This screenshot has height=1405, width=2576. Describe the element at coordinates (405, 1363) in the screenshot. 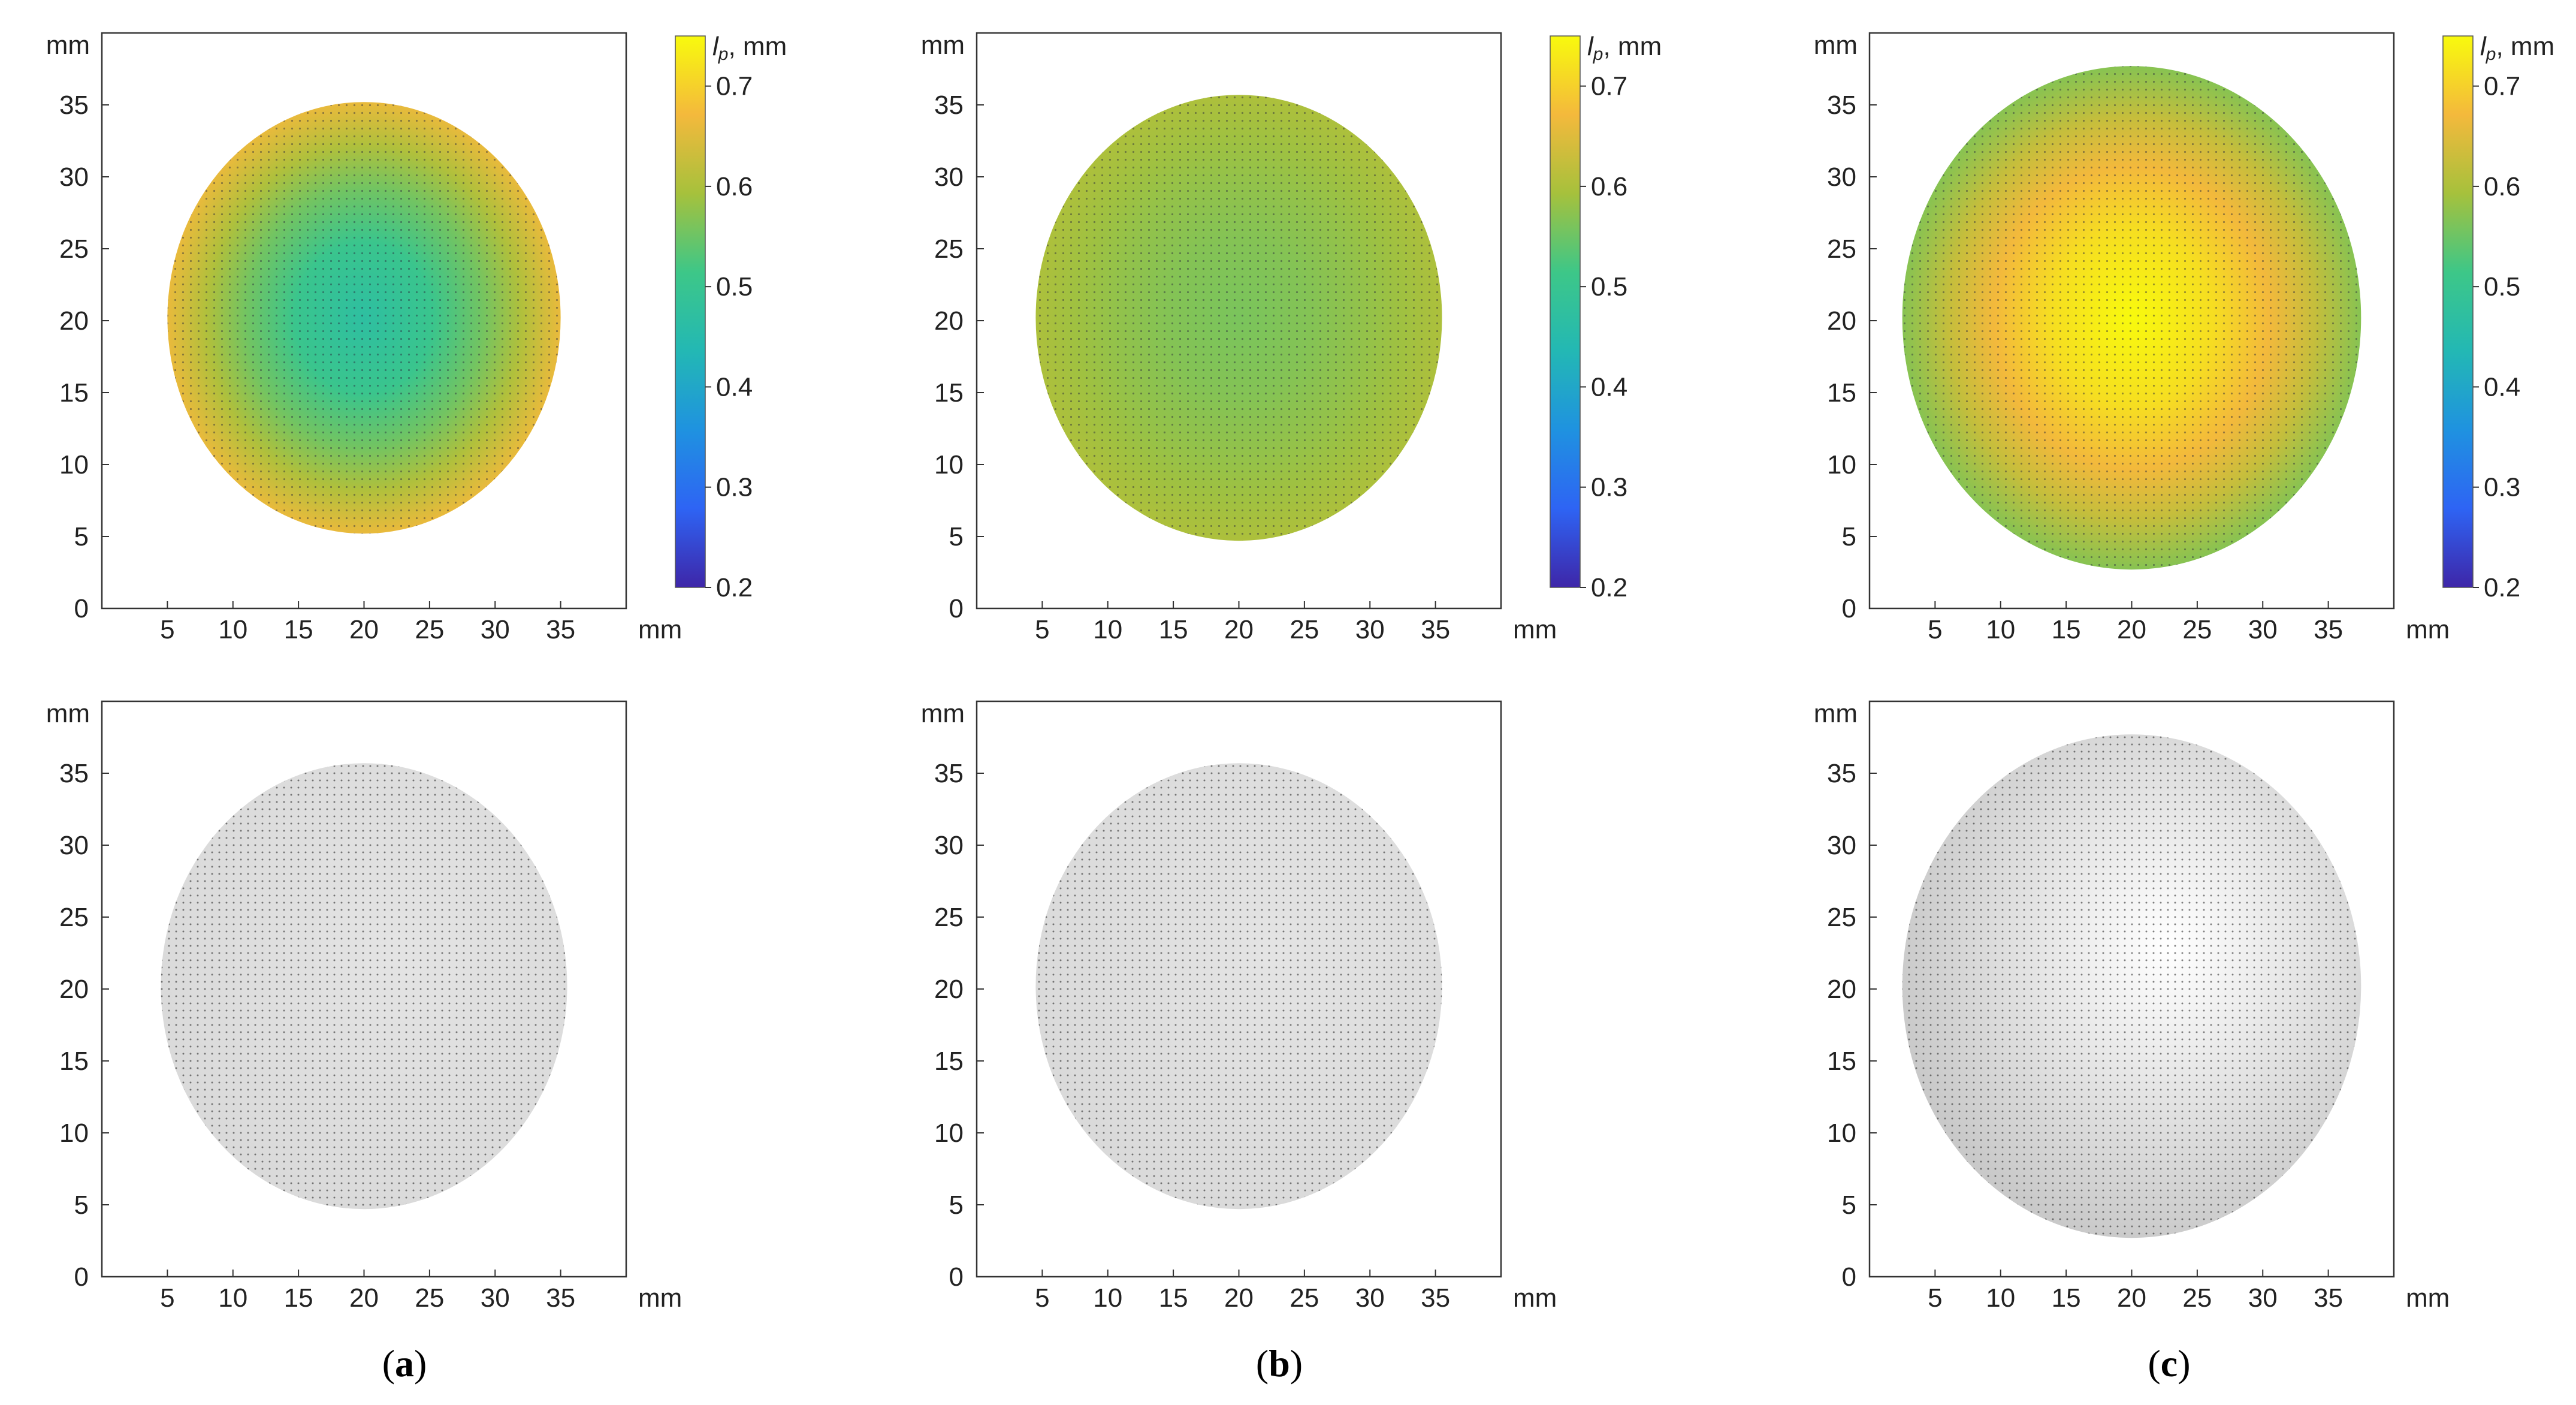

I see `caption-a: (a)` at that location.